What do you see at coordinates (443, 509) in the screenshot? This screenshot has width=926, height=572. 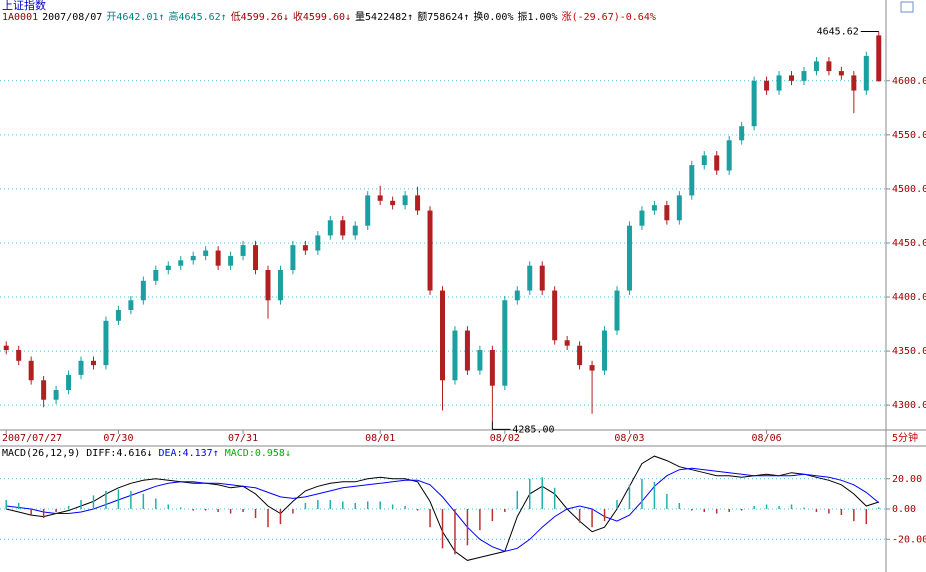 I see `indicator-line` at bounding box center [443, 509].